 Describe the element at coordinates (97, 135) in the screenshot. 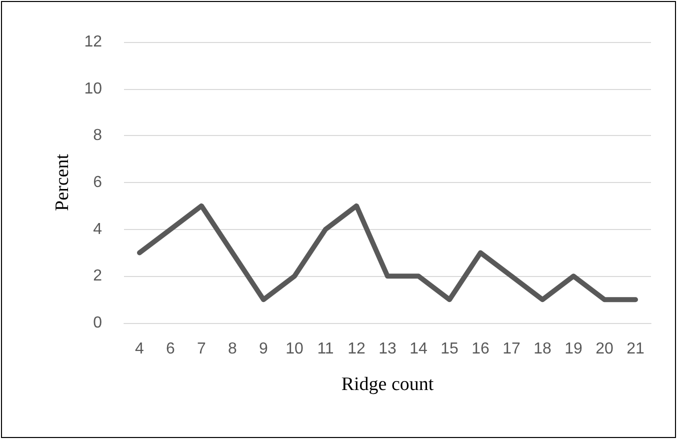

I see `y-tick-label: 8` at that location.